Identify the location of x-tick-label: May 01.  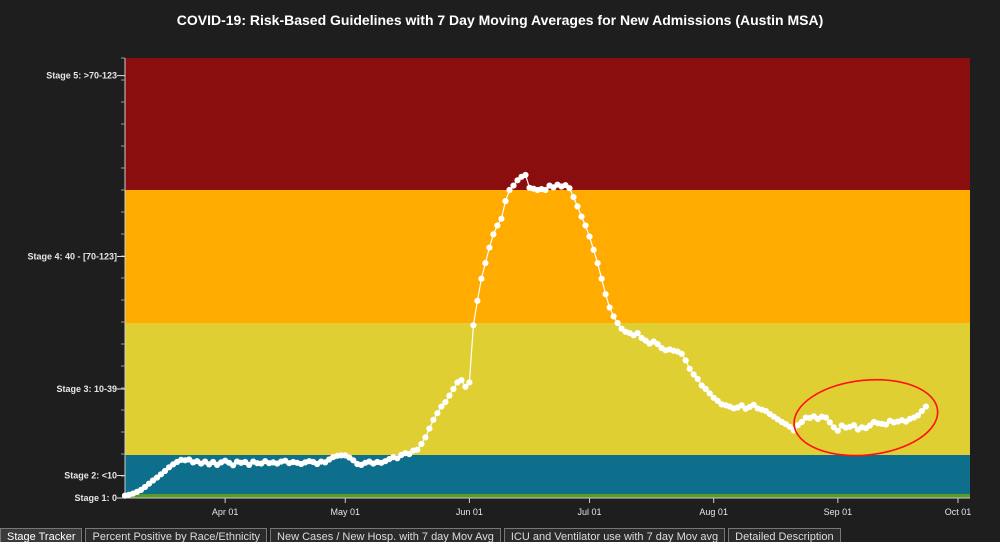
(346, 512).